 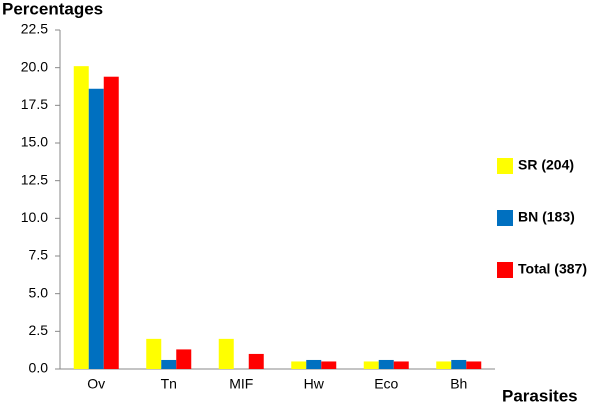 What do you see at coordinates (52, 9) in the screenshot?
I see `y-axis-title: Percentages` at bounding box center [52, 9].